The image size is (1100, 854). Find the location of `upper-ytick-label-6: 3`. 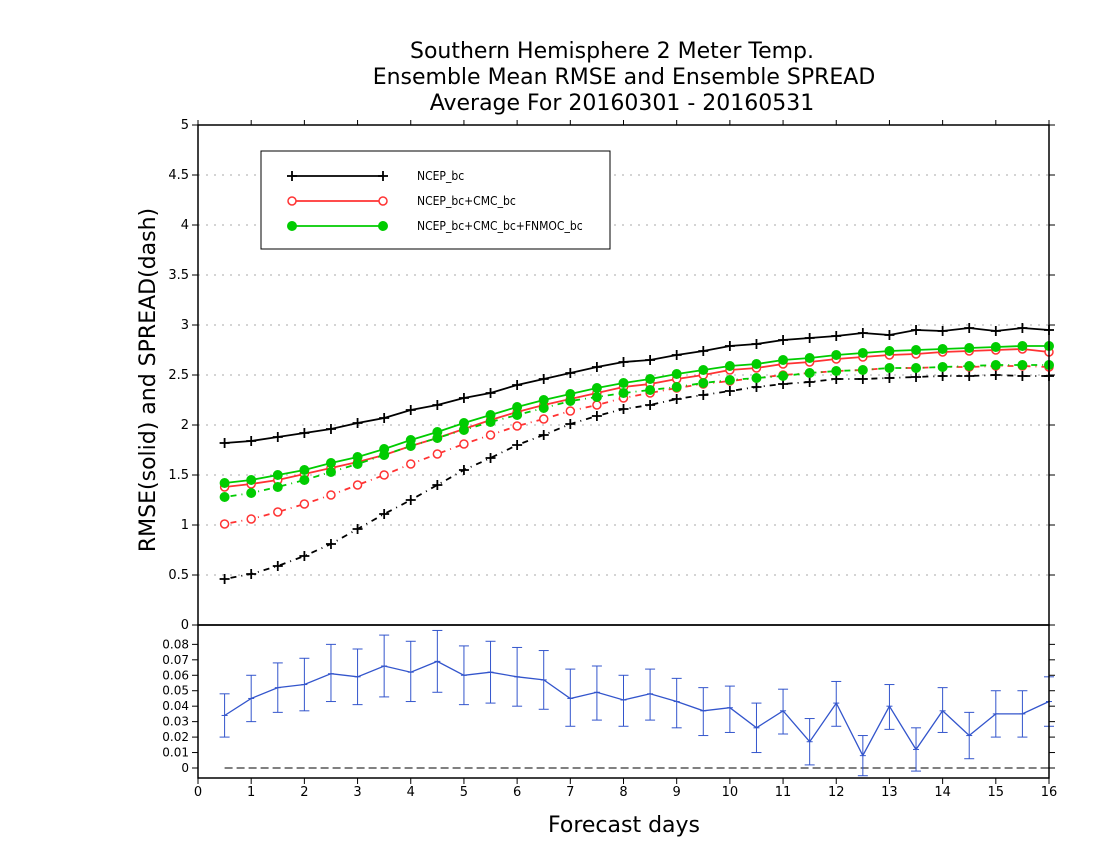

upper-ytick-label-6: 3 is located at coordinates (185, 325).